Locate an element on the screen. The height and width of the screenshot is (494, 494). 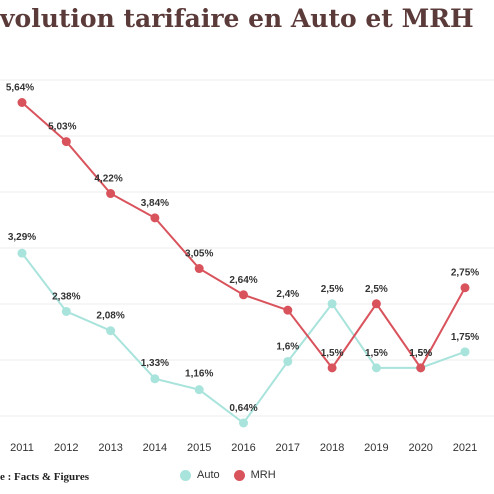
data-label-mrh: 2,4% is located at coordinates (287, 294).